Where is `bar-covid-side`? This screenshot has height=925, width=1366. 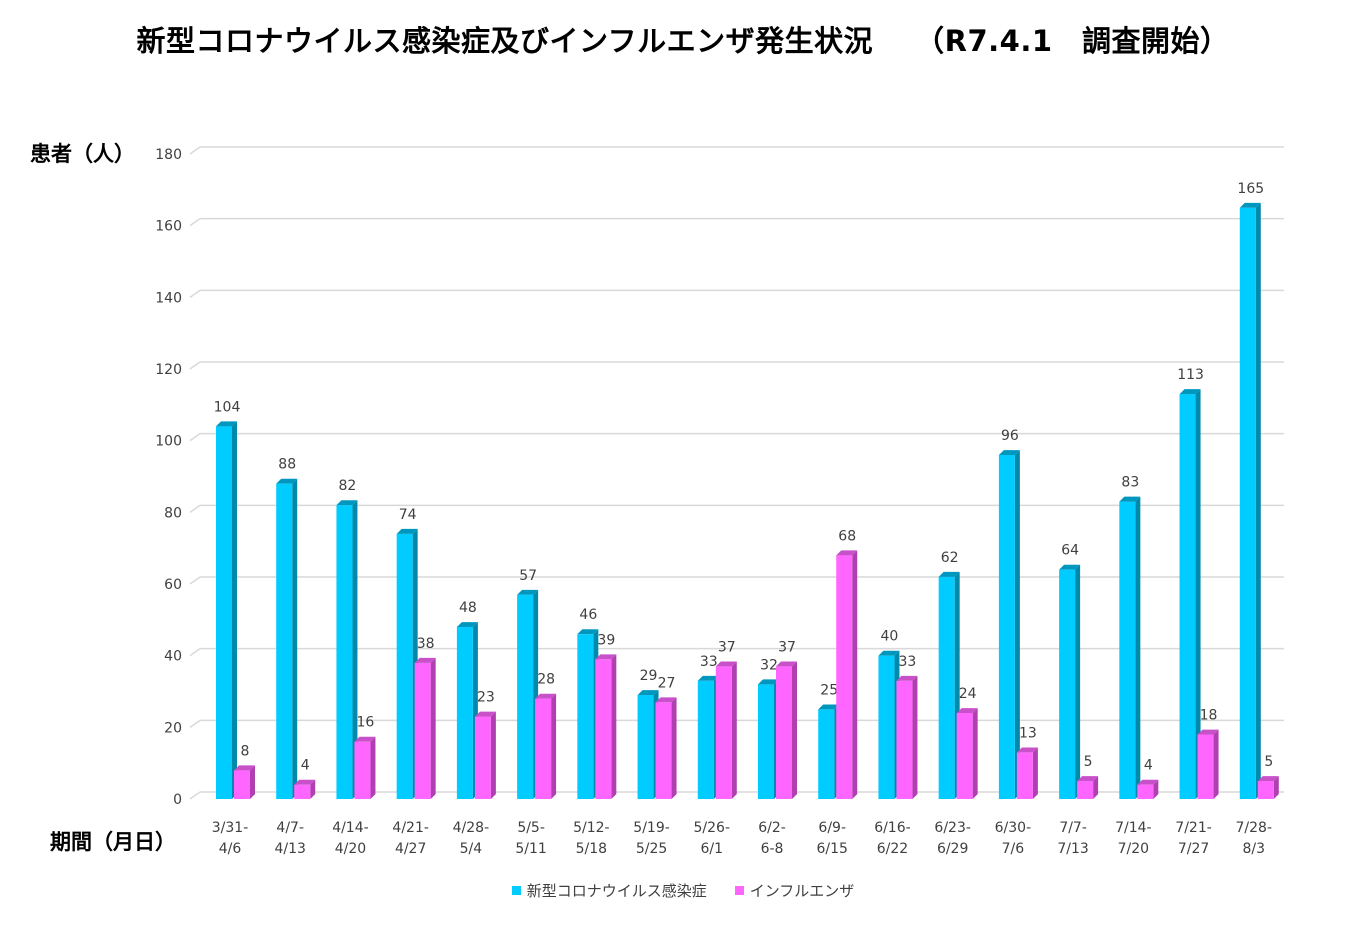
bar-covid-side is located at coordinates (295, 638).